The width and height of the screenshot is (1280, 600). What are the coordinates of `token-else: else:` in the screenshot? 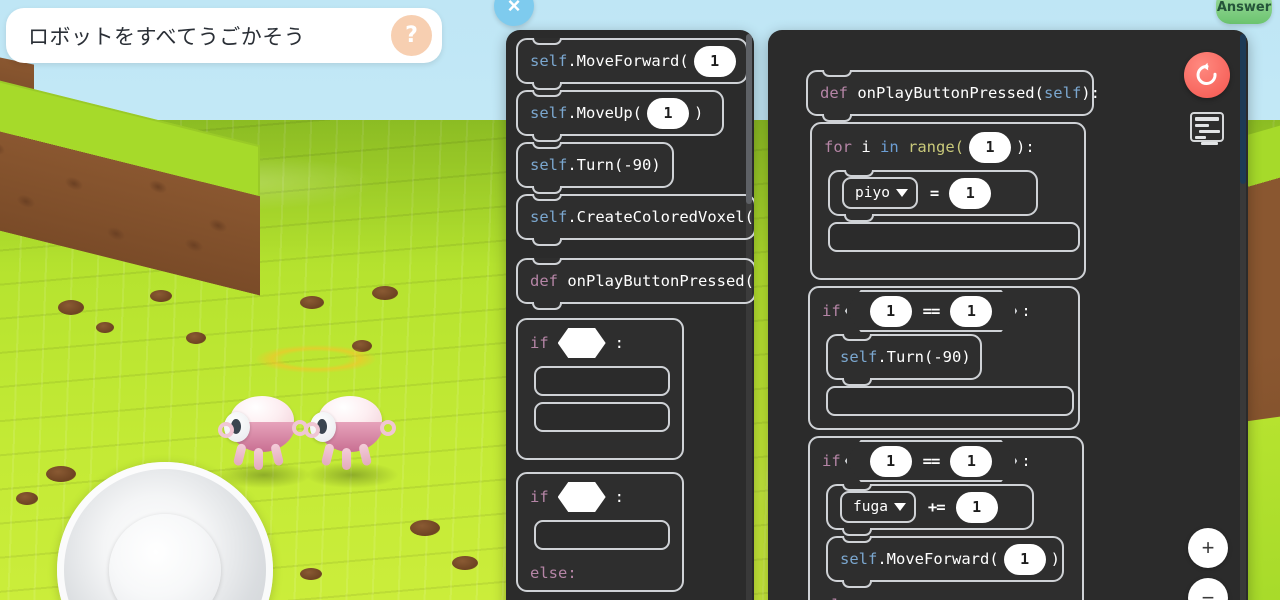 It's located at (845, 598).